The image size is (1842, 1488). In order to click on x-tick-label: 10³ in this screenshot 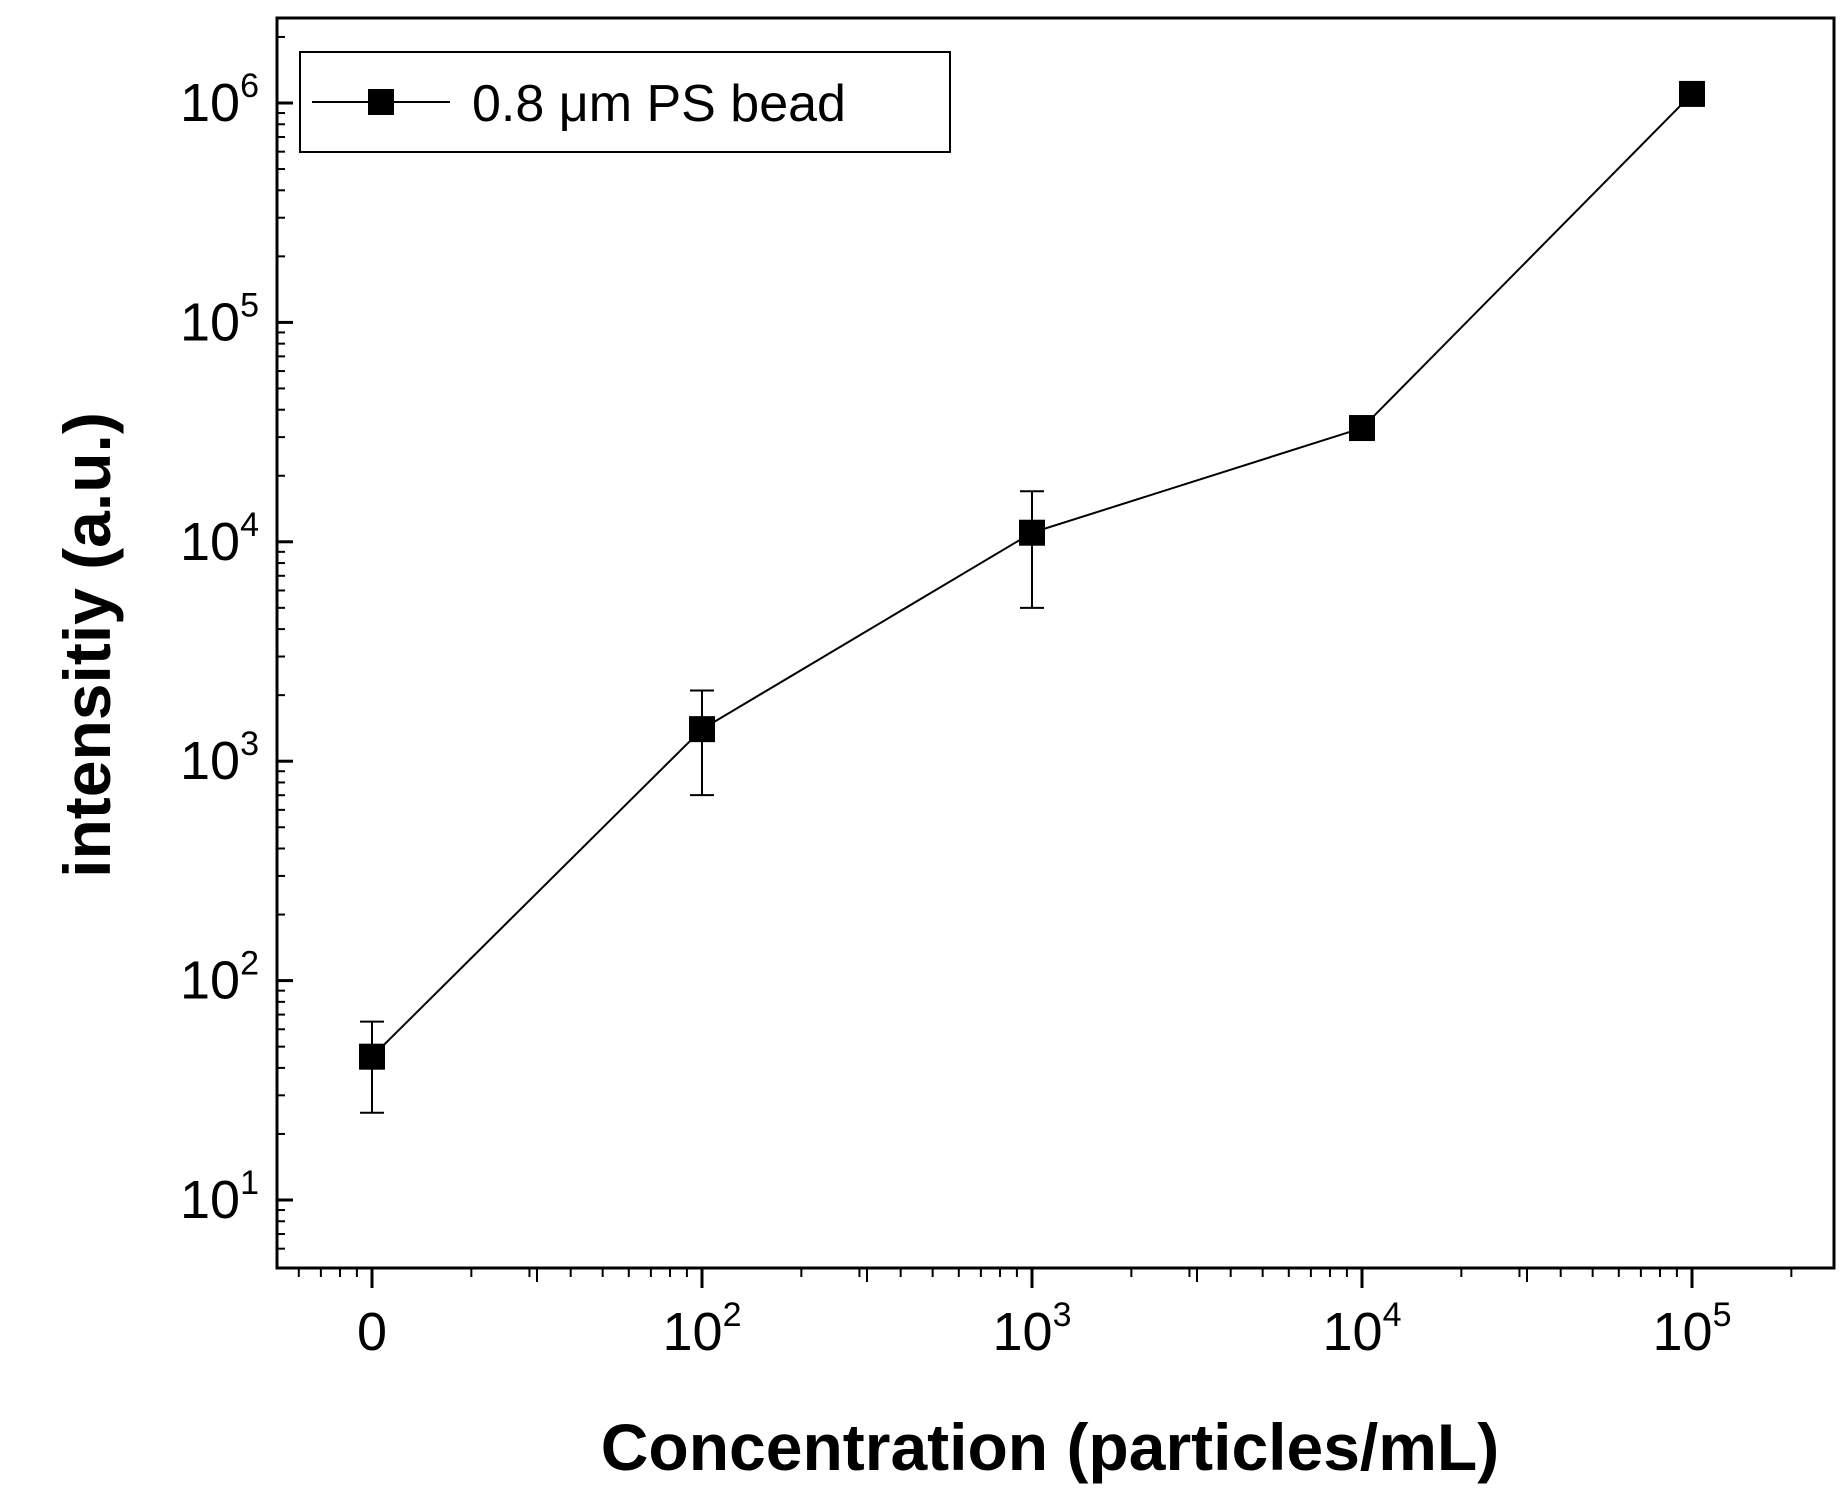, I will do `click(1032, 1329)`.